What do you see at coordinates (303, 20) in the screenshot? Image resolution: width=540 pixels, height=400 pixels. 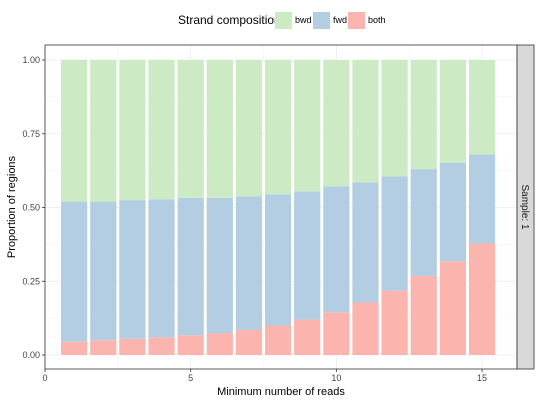 I see `legend-label-bwd: bwd` at bounding box center [303, 20].